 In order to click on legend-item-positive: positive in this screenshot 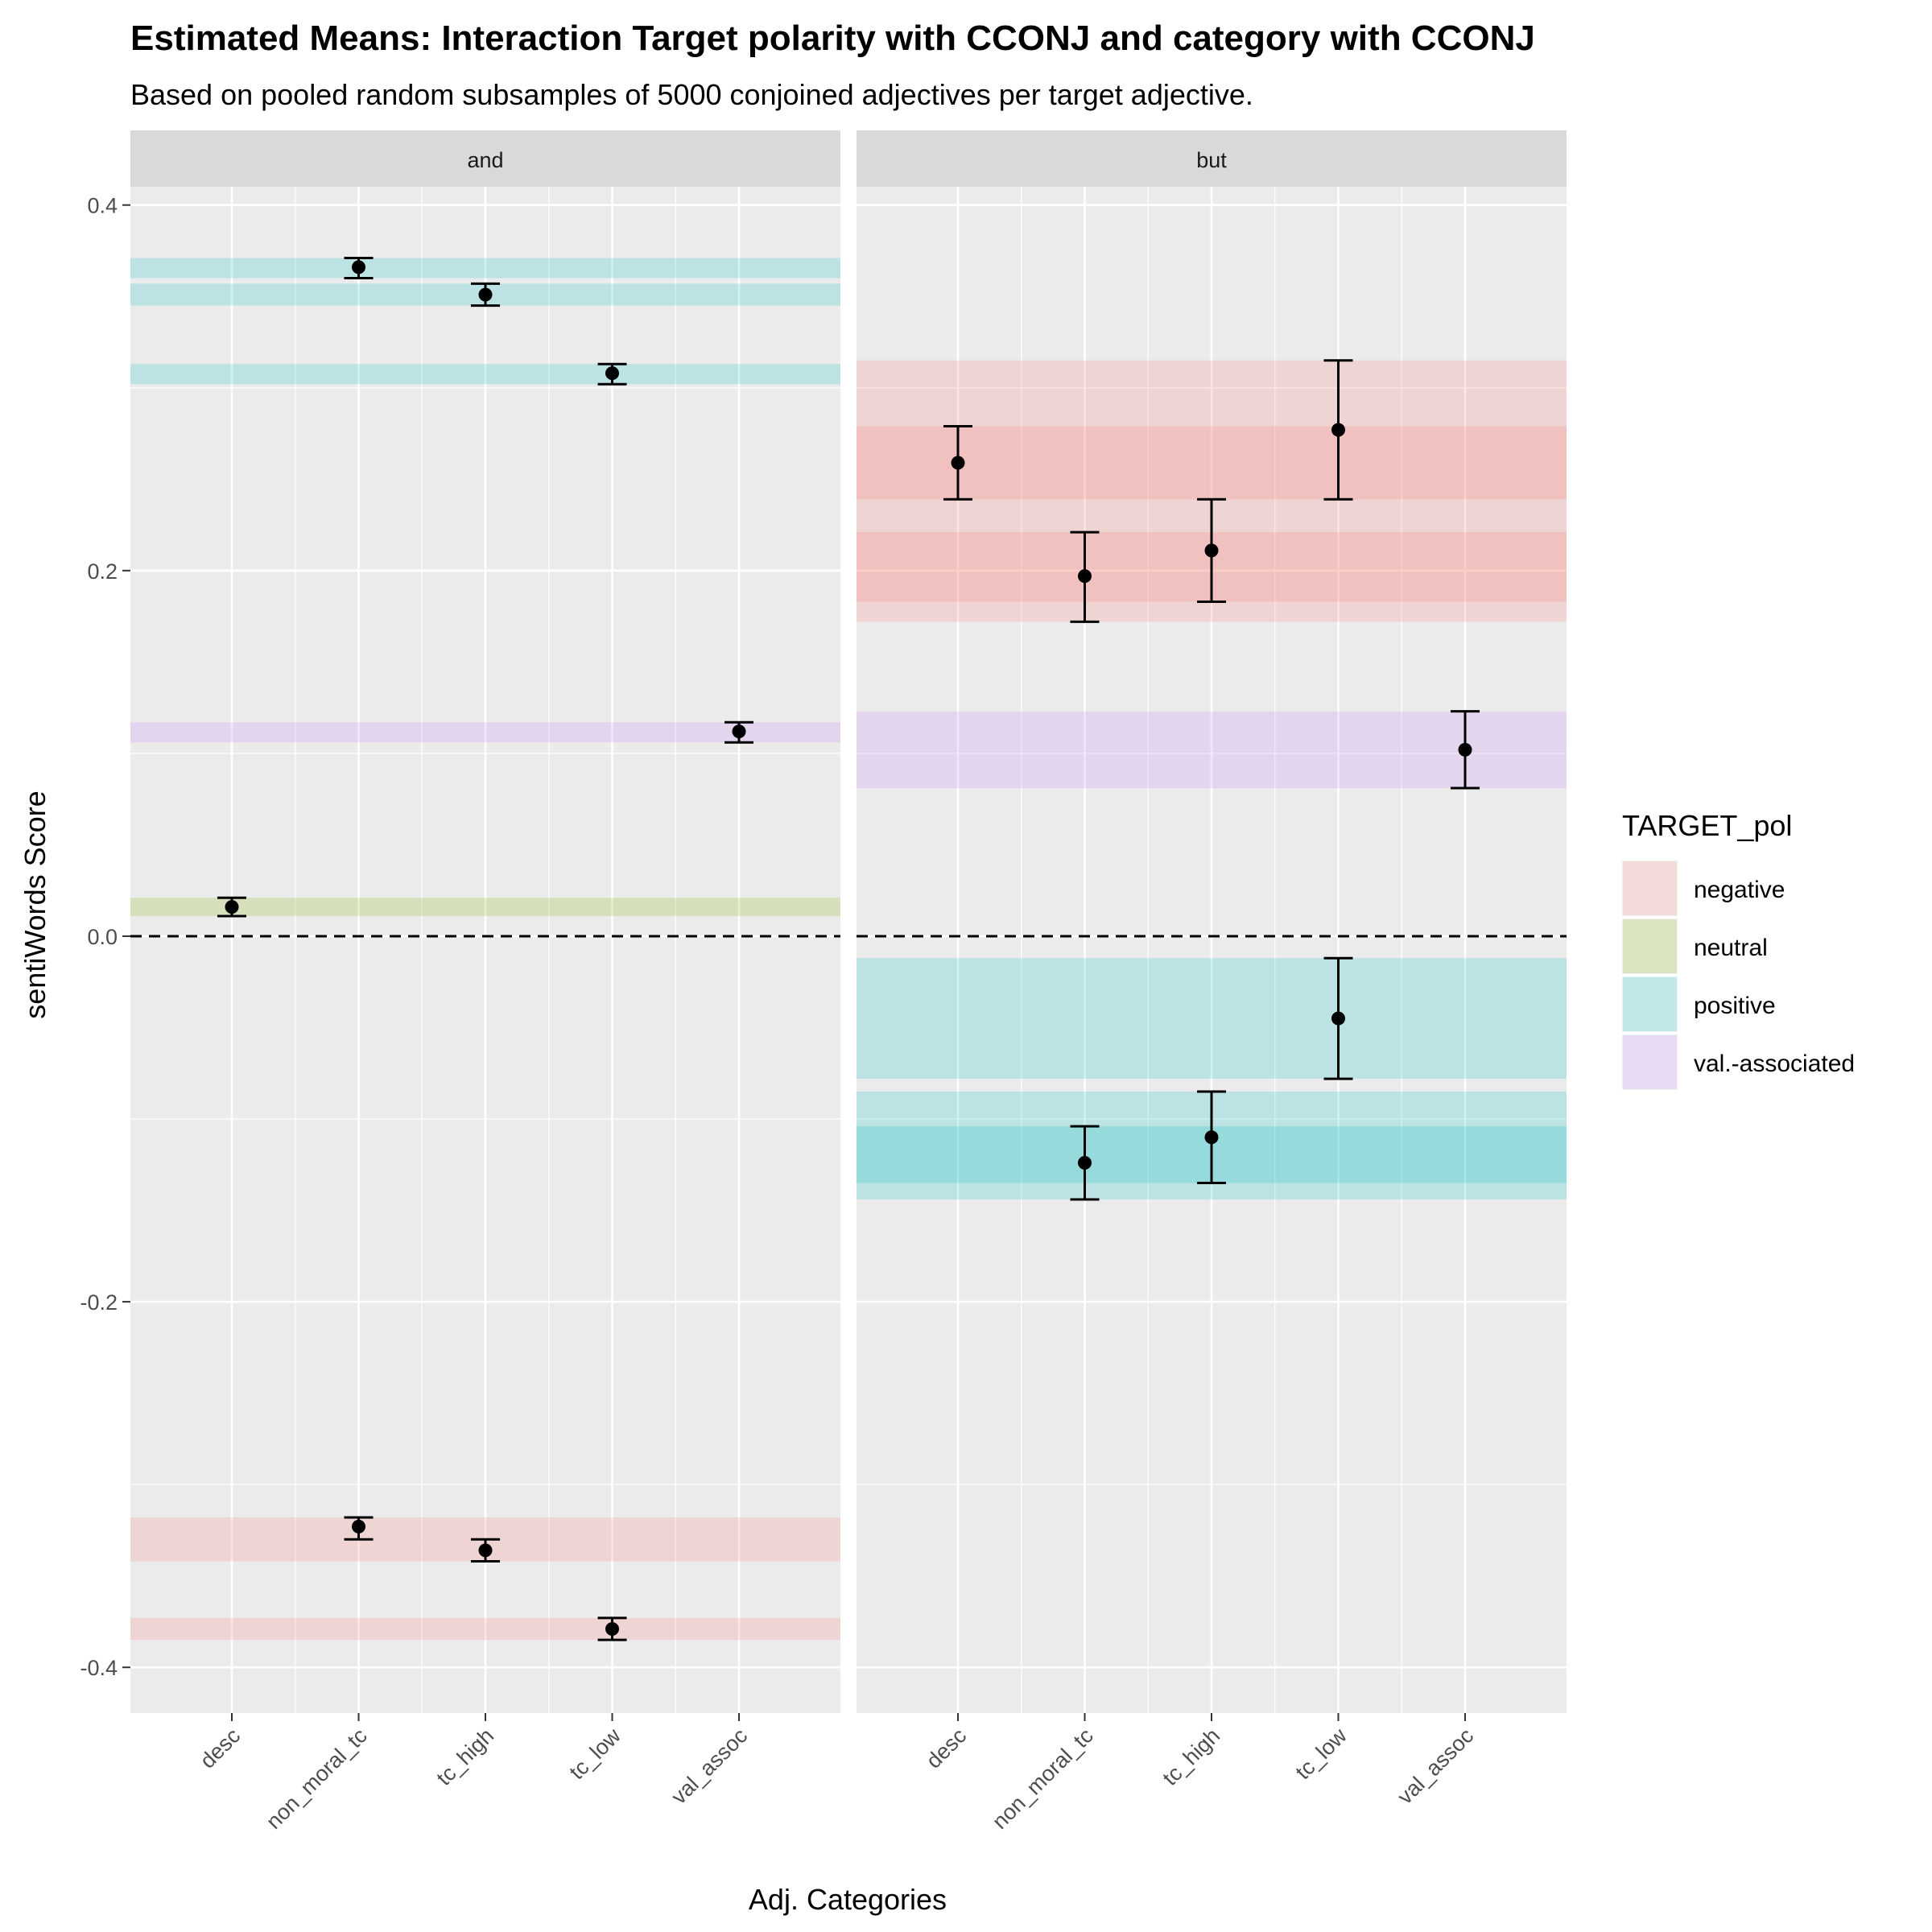, I will do `click(1699, 1004)`.